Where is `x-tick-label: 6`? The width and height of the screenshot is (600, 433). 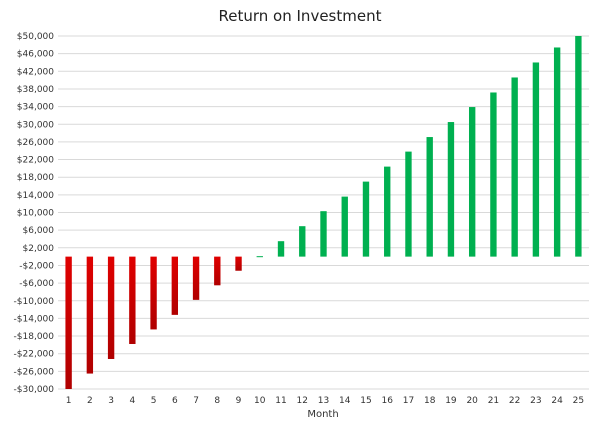
x-tick-label: 6 is located at coordinates (175, 401).